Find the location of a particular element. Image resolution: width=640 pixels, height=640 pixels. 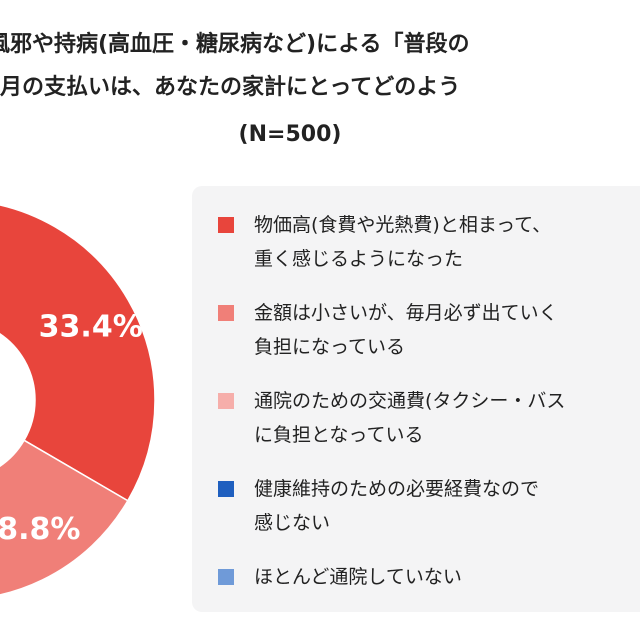

legend-label: ほとんど通院していない is located at coordinates (358, 577).